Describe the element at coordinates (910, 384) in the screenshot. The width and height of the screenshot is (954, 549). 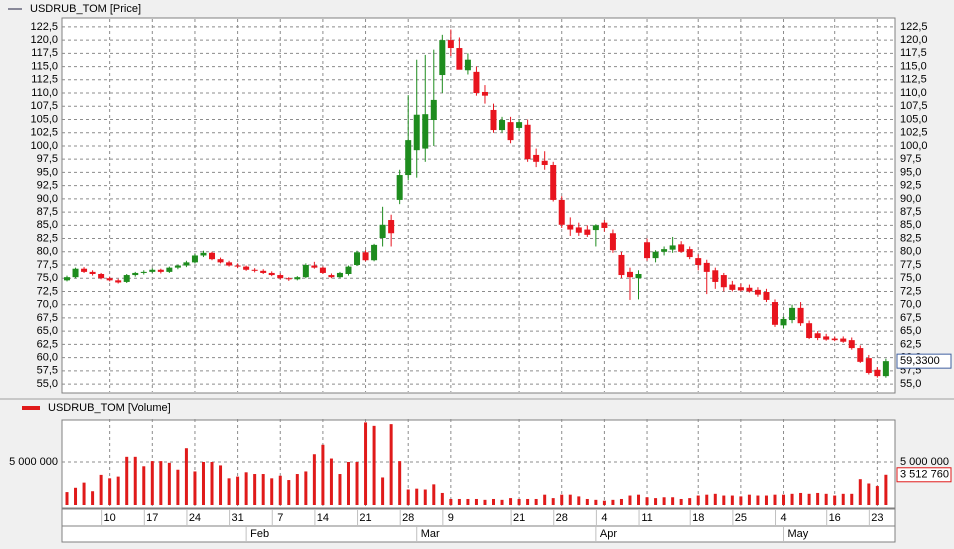
I see `y-tick-label: 55,0` at that location.